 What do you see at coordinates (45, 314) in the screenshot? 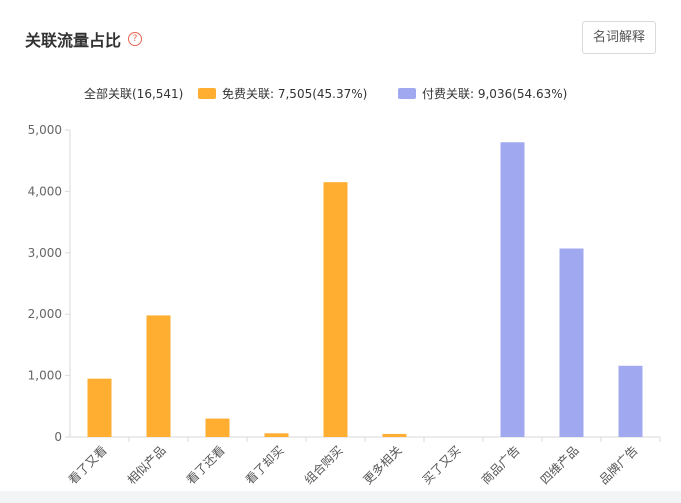
I see `y-tick-label: 2,000` at bounding box center [45, 314].